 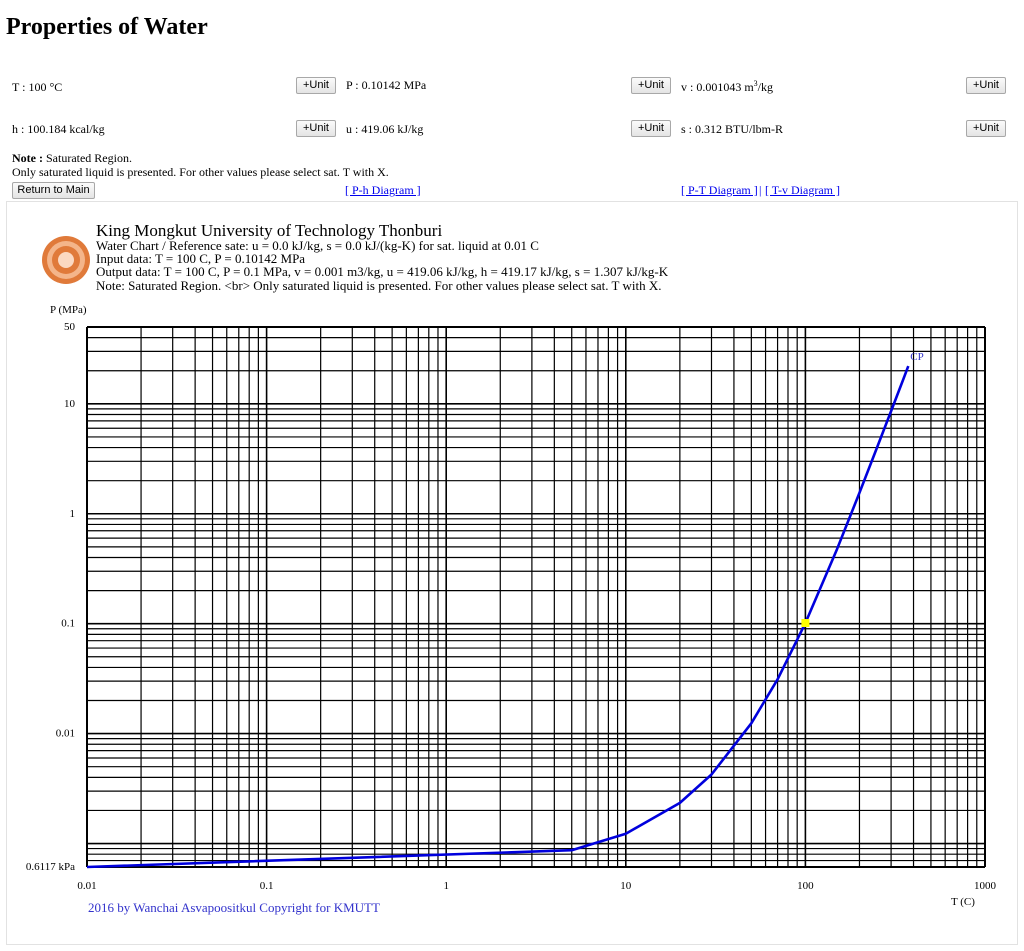 I want to click on note-label: Note :, so click(x=27, y=158).